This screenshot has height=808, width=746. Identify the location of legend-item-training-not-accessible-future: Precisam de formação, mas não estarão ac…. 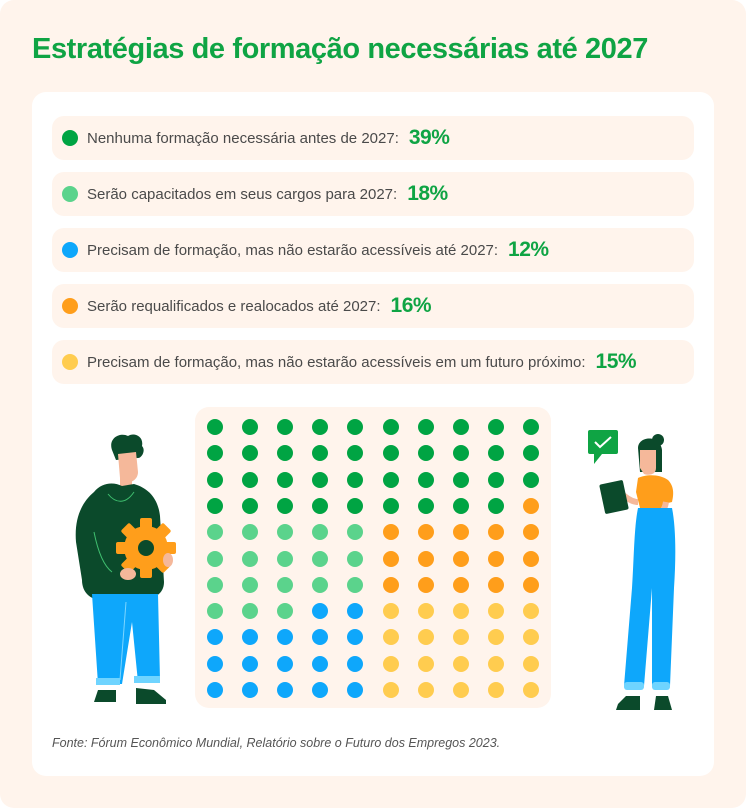
(373, 362).